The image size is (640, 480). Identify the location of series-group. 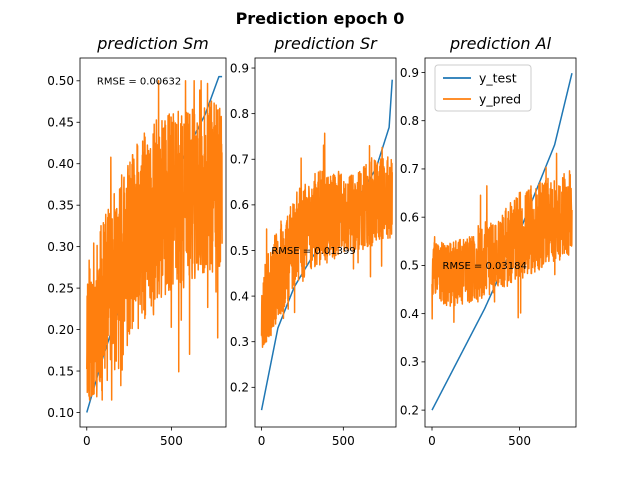
(326, 245).